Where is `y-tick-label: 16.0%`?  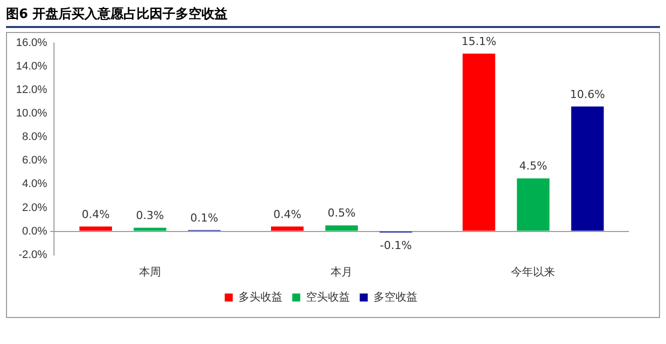 y-tick-label: 16.0% is located at coordinates (32, 43).